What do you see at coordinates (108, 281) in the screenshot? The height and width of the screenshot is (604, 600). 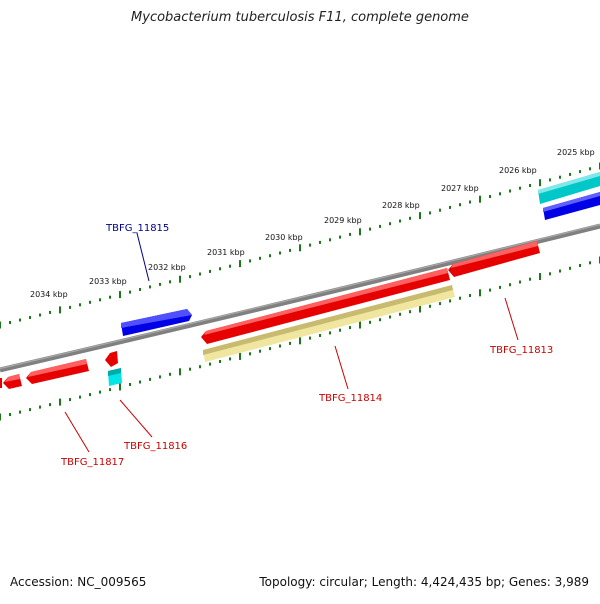 I see `ruler-label: 2033 kbp` at bounding box center [108, 281].